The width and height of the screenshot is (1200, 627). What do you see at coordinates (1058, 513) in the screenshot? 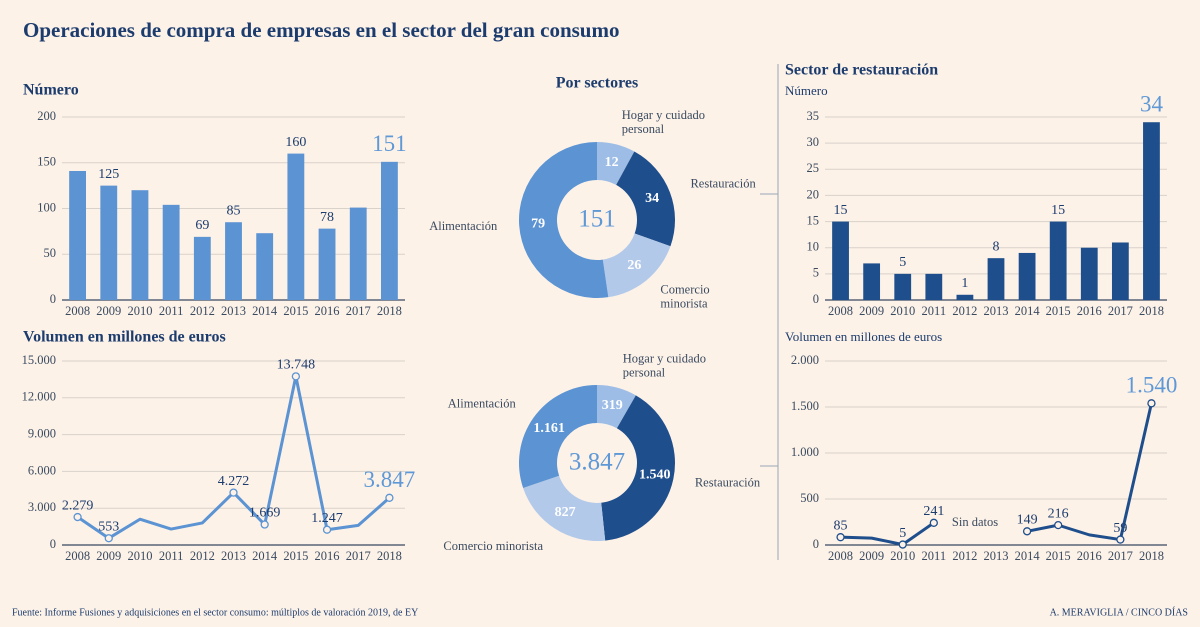
I see `value-label: 216` at bounding box center [1058, 513].